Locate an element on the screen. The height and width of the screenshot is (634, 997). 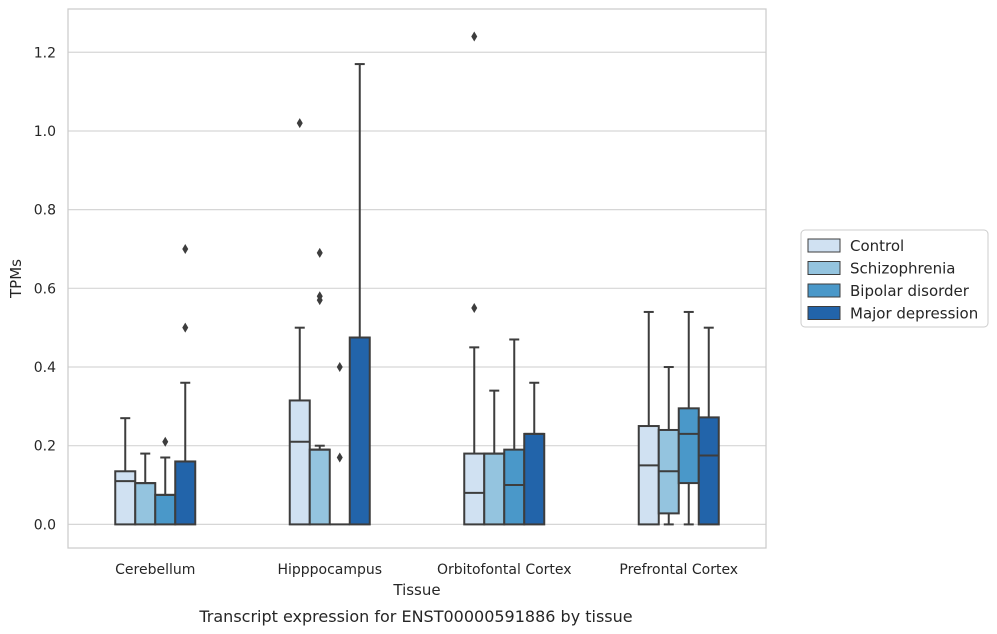
y-tick-label: 0.0 is located at coordinates (45, 525).